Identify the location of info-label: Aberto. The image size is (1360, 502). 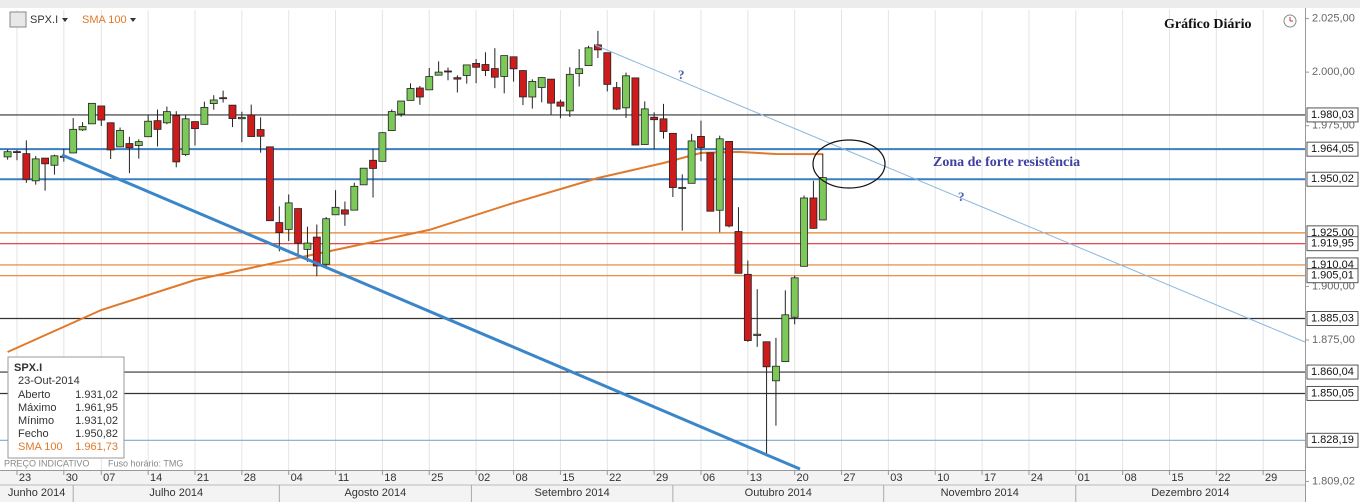
(34, 395).